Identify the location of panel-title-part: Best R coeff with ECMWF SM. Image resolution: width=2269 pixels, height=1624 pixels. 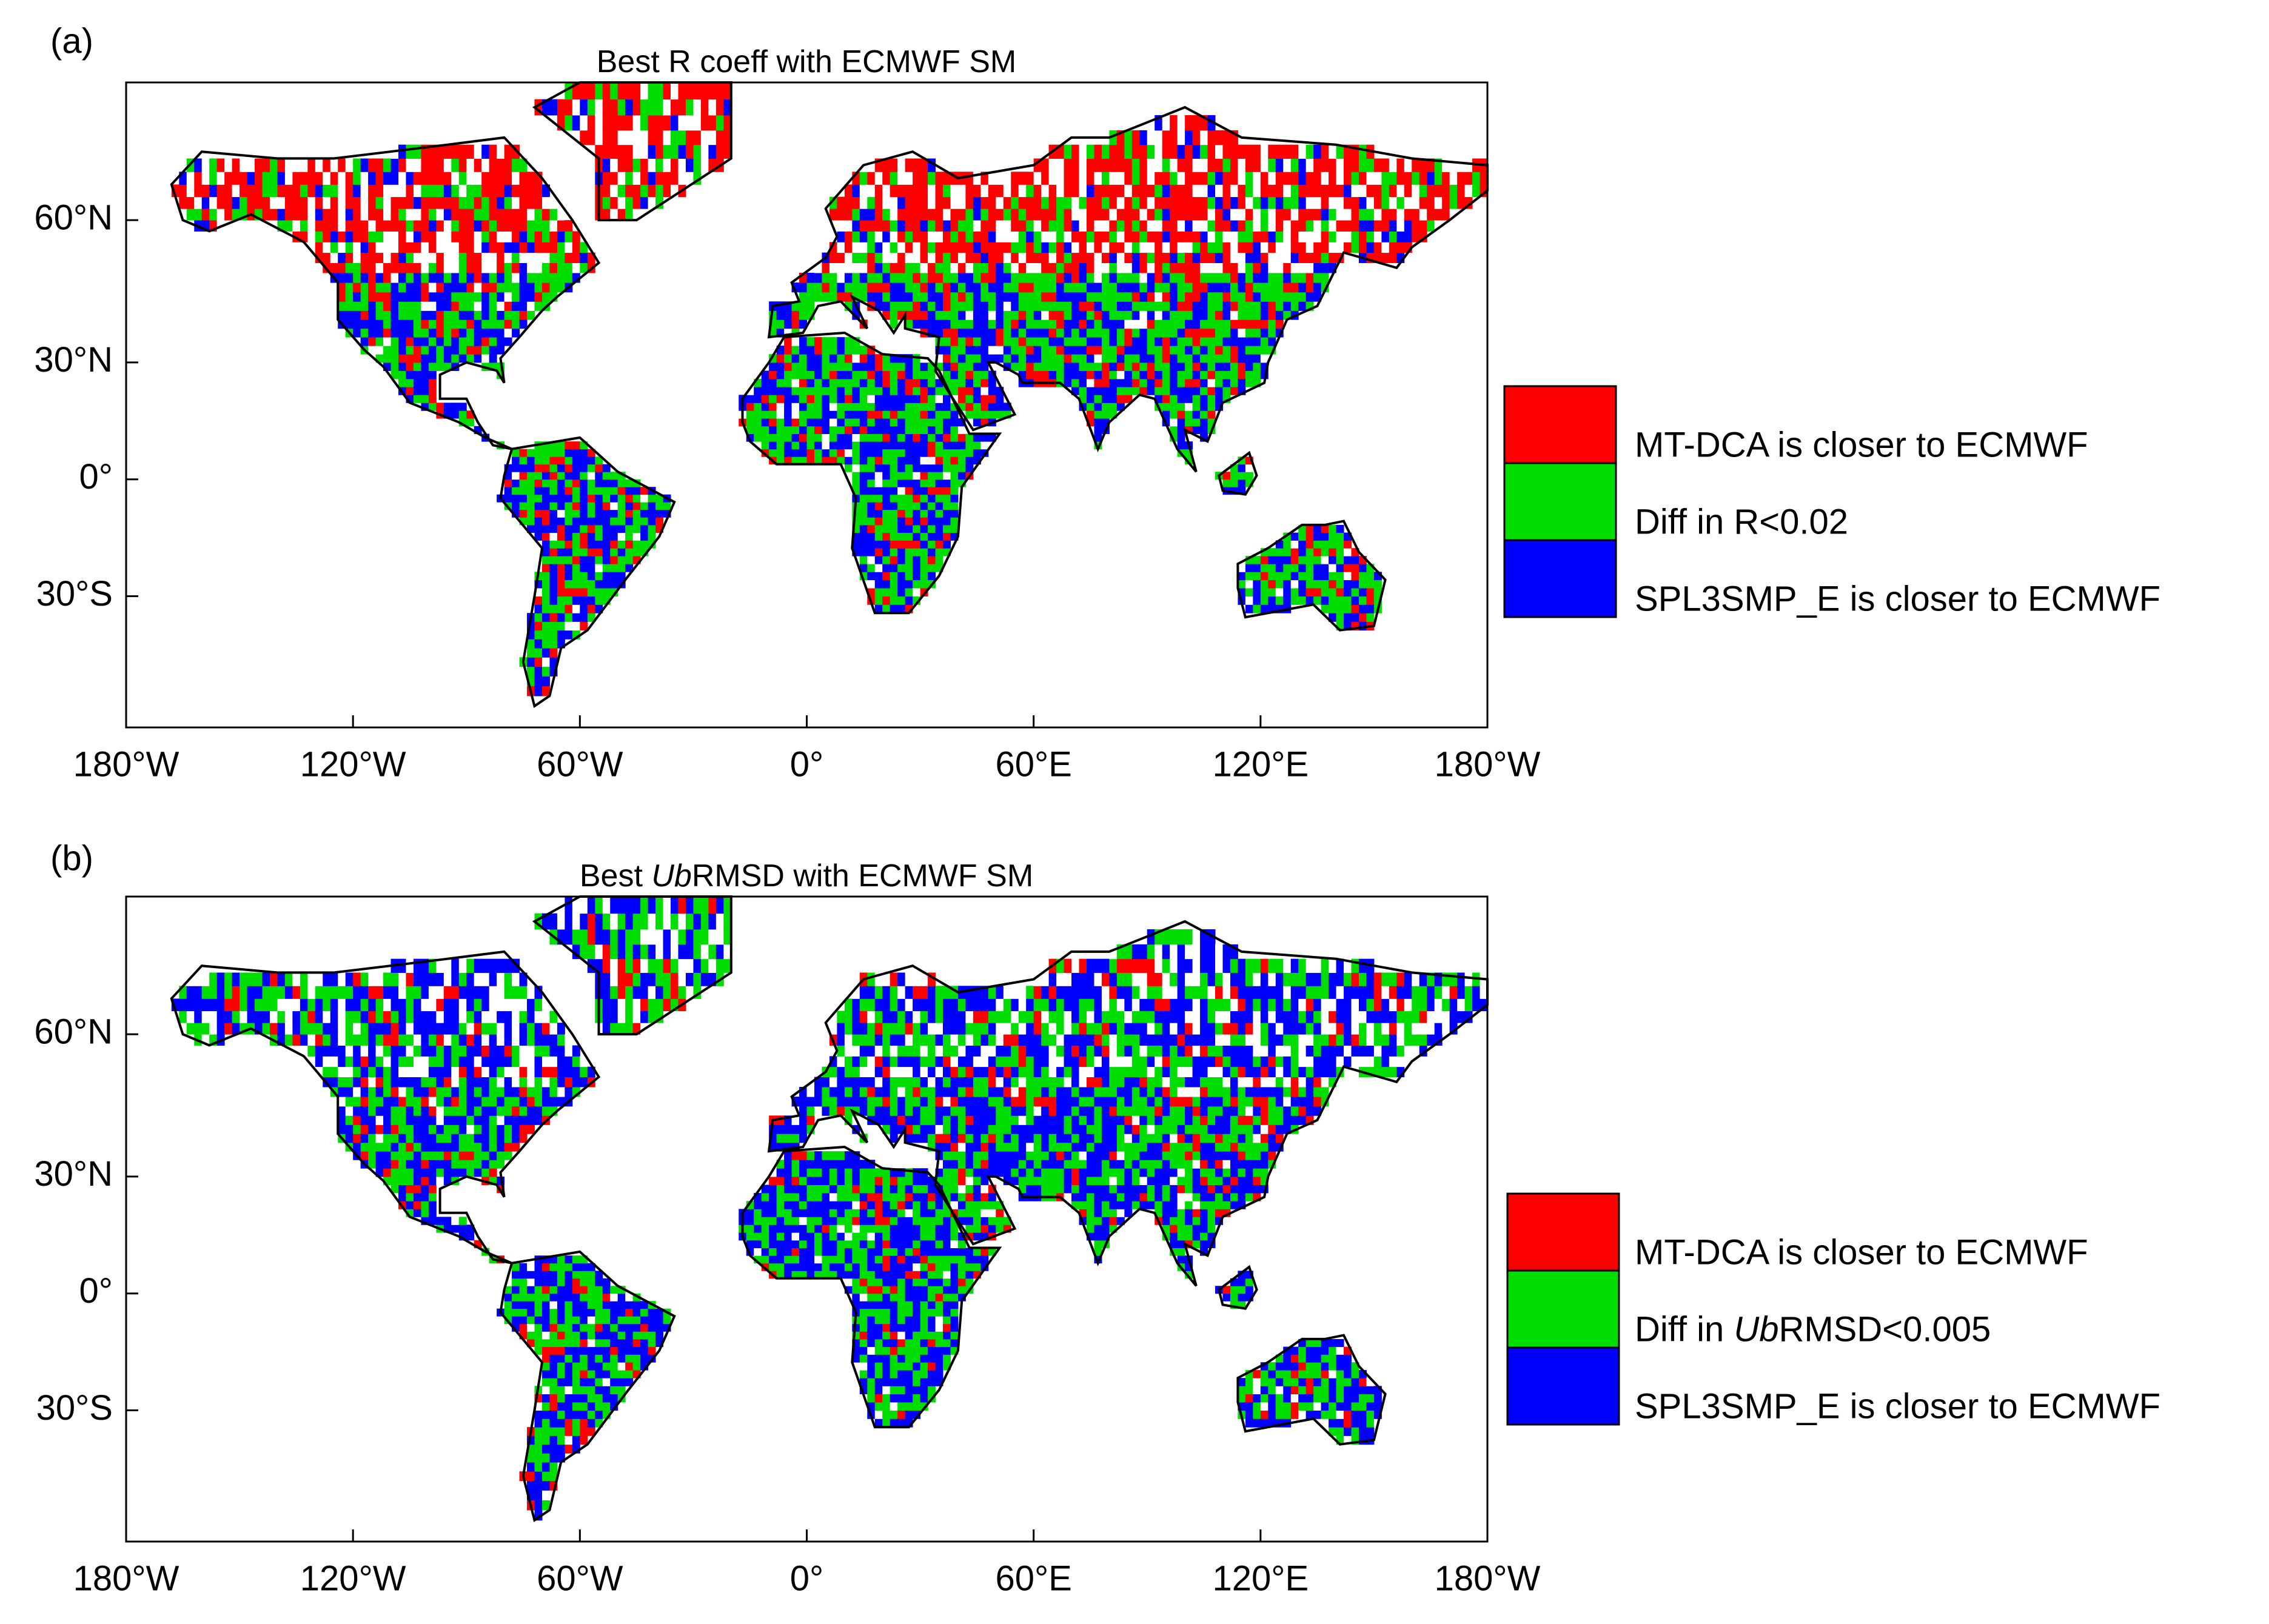
(807, 62).